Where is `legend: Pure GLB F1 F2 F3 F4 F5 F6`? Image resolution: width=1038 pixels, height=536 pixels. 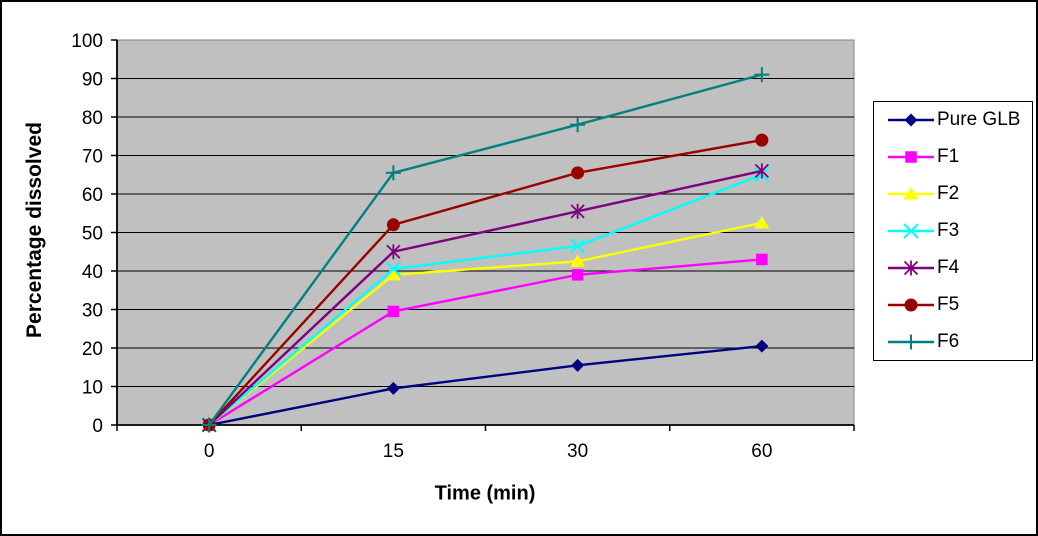
legend: Pure GLB F1 F2 F3 F4 F5 F6 is located at coordinates (953, 231).